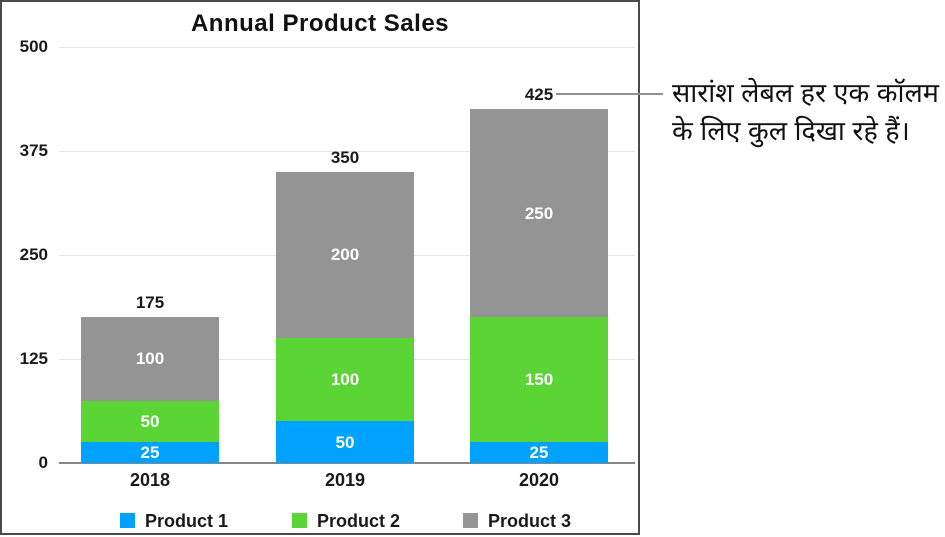 This screenshot has height=537, width=945. Describe the element at coordinates (805, 93) in the screenshot. I see `annotation-text-line-1: सारांश लेबल हर एक कॉलम` at that location.